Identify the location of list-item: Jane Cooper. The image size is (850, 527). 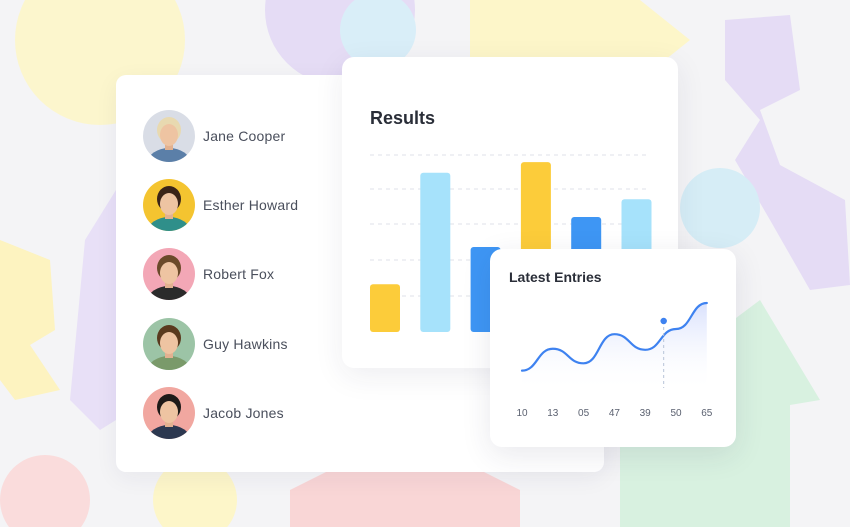
(214, 136).